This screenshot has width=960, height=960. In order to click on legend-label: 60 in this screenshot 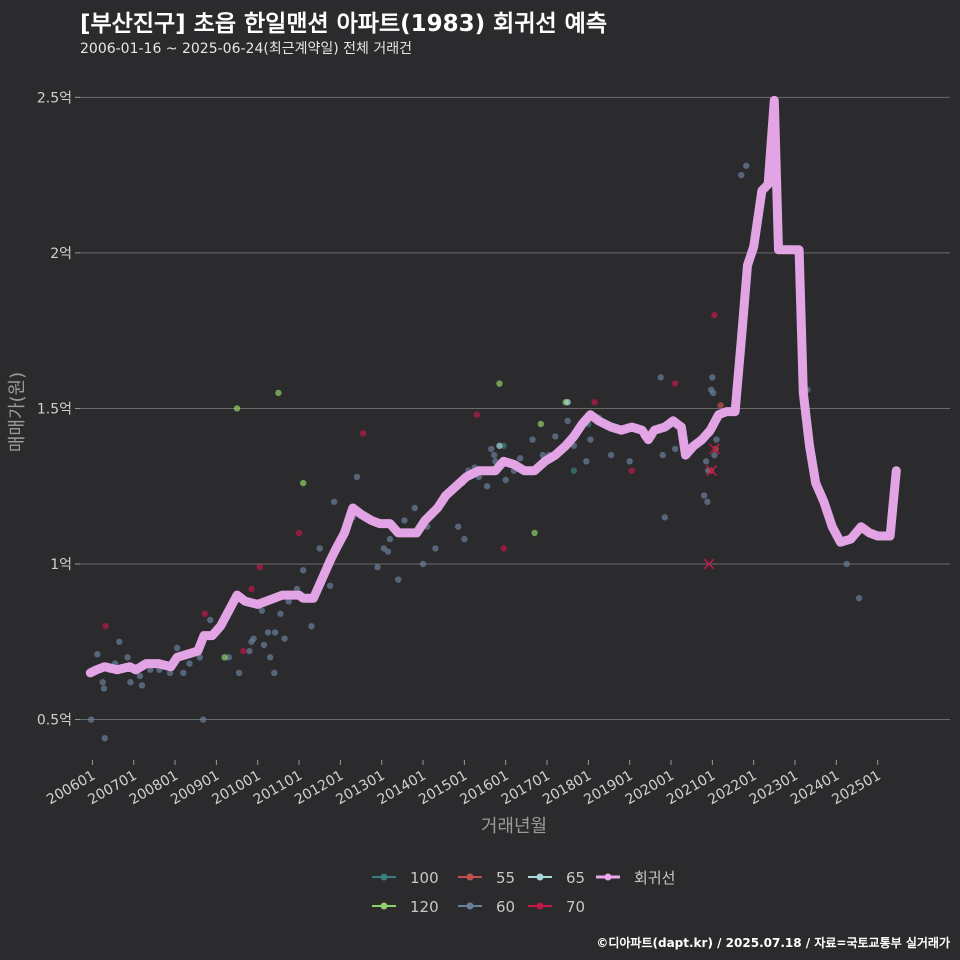, I will do `click(505, 907)`.